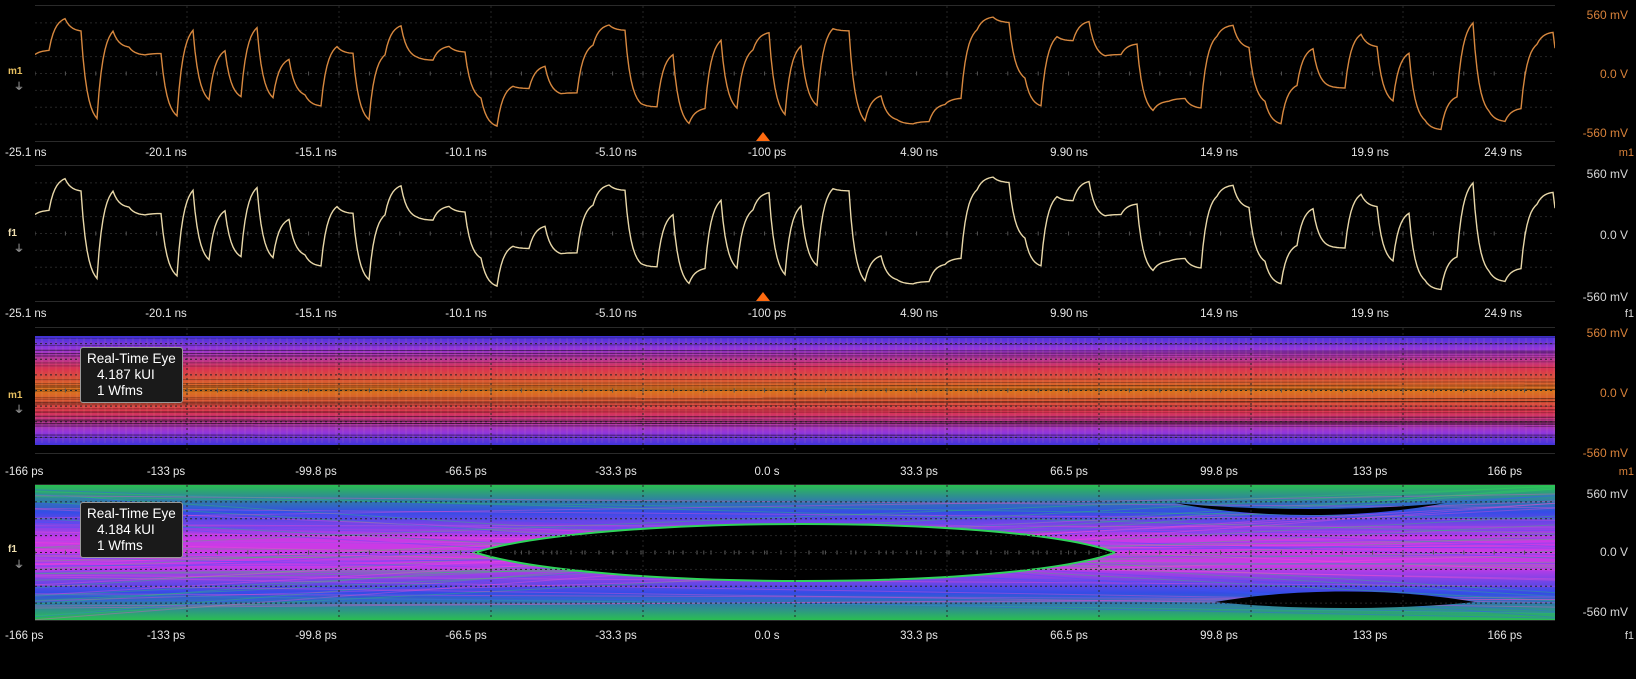  Describe the element at coordinates (1613, 235) in the screenshot. I see `f1-vmid-label: 0.0 V` at that location.